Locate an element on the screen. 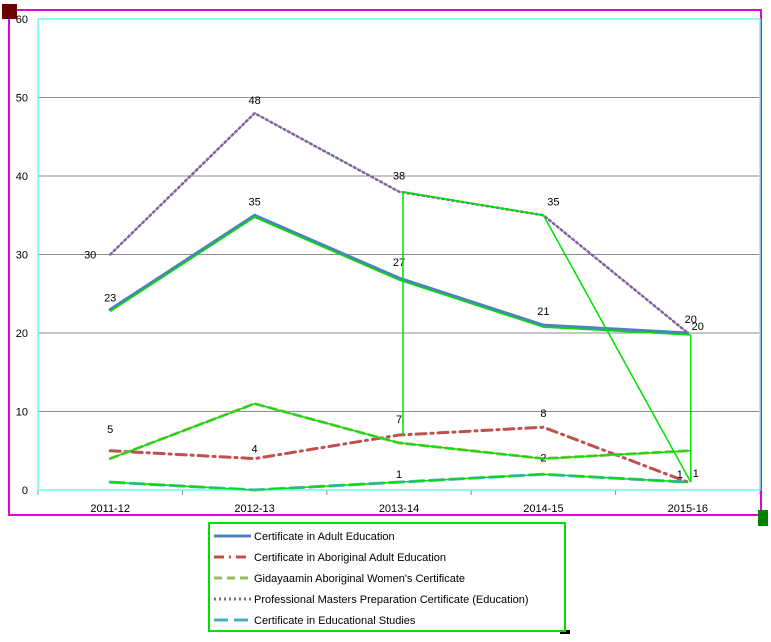 This screenshot has height=642, width=771. y-tick-label: 50 is located at coordinates (22, 99).